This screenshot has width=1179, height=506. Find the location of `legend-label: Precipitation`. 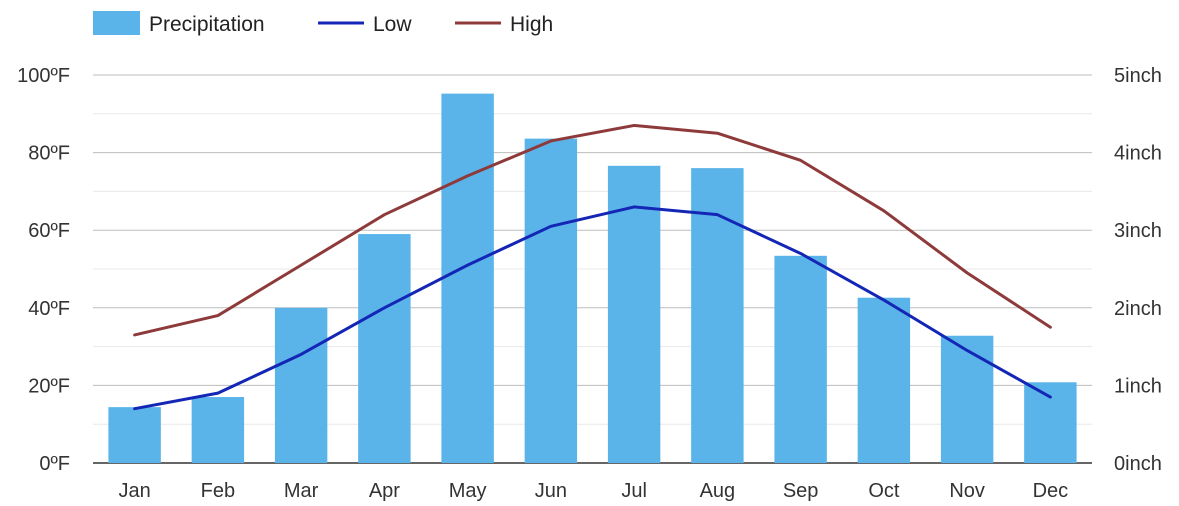

legend-label: Precipitation is located at coordinates (207, 24).